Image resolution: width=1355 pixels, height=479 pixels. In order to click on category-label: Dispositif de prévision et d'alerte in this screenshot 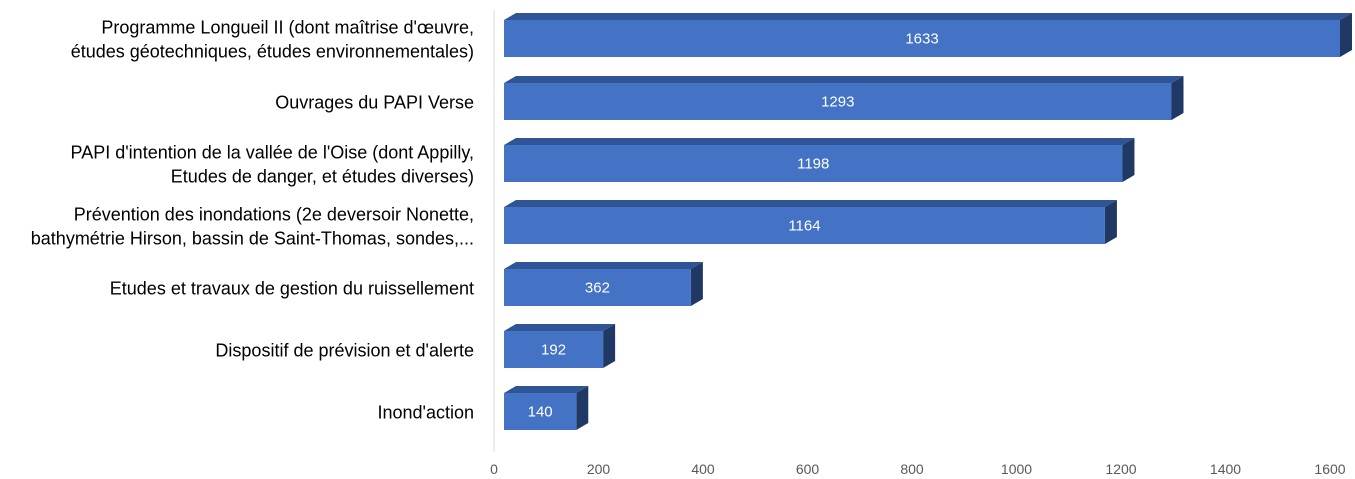, I will do `click(344, 351)`.